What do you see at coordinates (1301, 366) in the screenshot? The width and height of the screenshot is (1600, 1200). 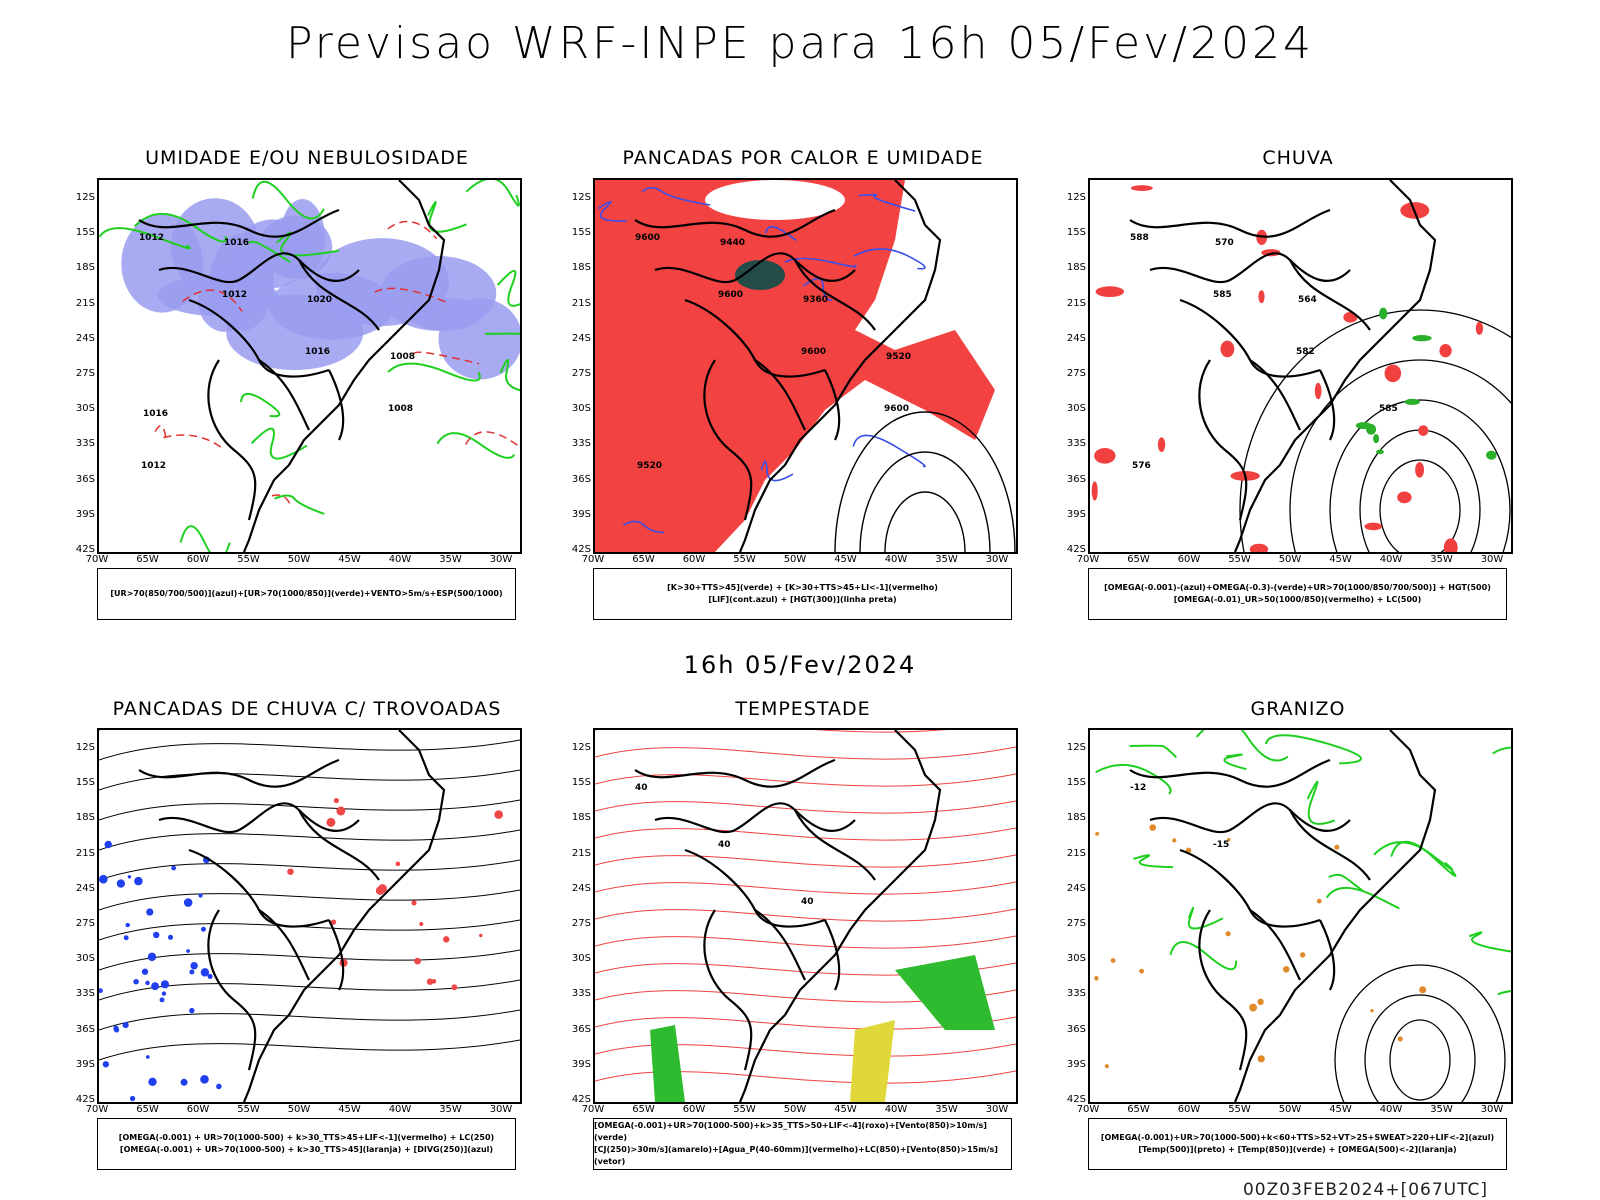 I see `map-svg: 588 585 582 585 576 570 564` at bounding box center [1301, 366].